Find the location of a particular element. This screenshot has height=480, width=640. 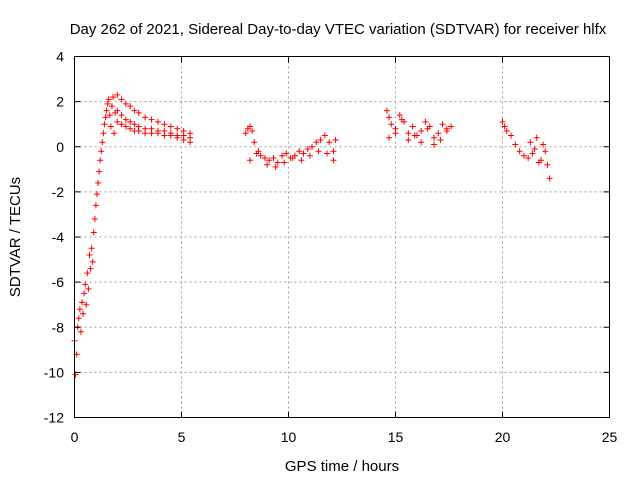

y-tick-label: 4 is located at coordinates (60, 57).